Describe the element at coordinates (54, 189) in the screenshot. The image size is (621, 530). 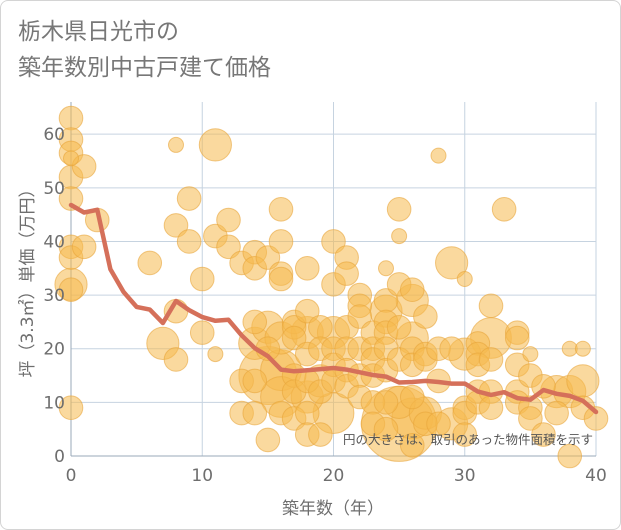
I see `y-tick-label: 50` at that location.